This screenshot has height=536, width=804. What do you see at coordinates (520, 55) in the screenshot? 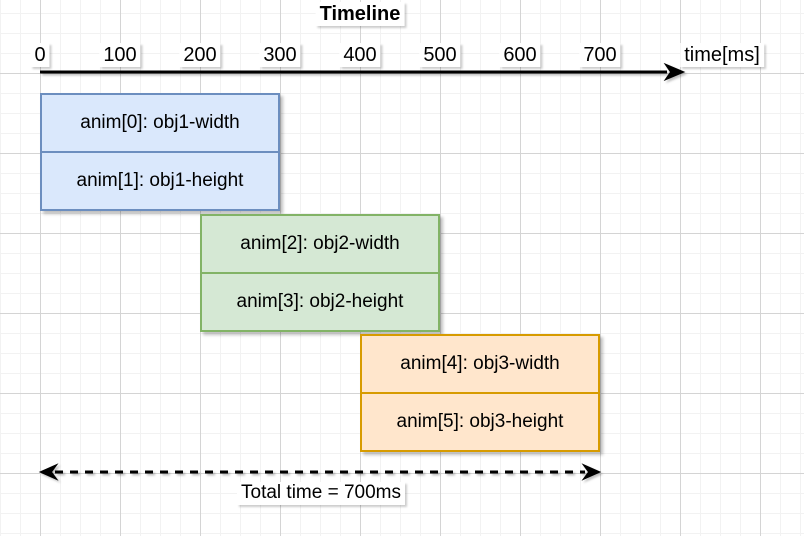
I see `axis-tick-600: 600` at bounding box center [520, 55].